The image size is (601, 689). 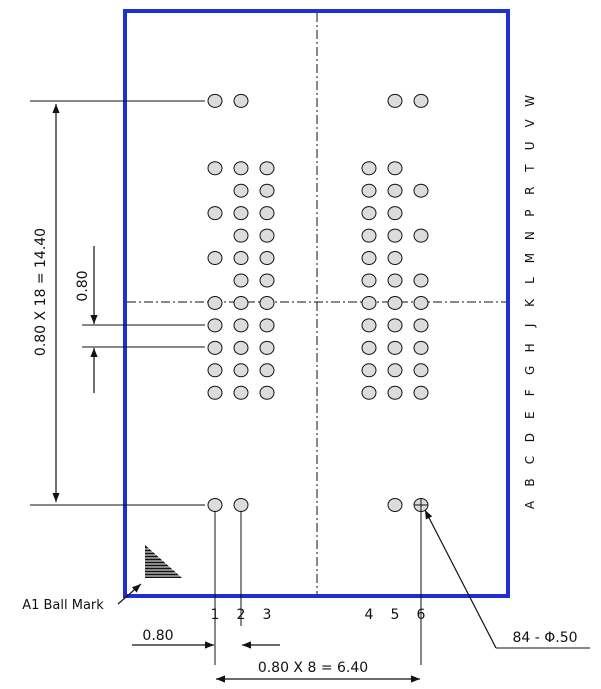 What do you see at coordinates (241, 392) in the screenshot?
I see `ball-F2` at bounding box center [241, 392].